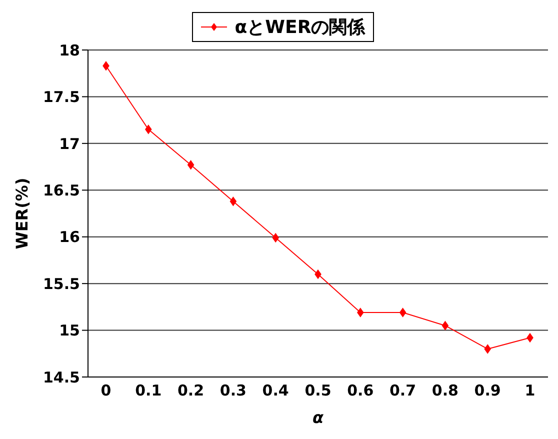 The height and width of the screenshot is (439, 558). Describe the element at coordinates (22, 214) in the screenshot. I see `y-axis-title: WER(%)` at that location.